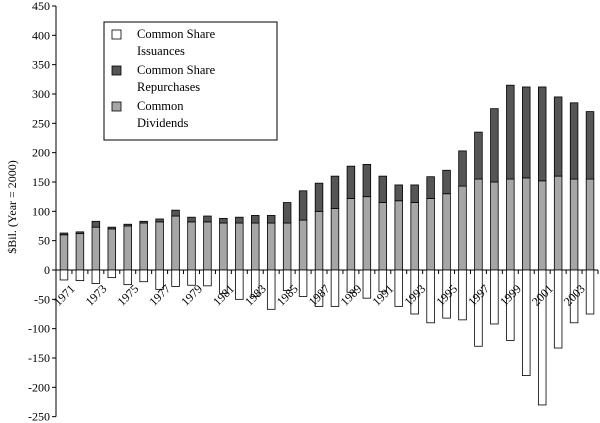  I want to click on legend-label: Repurchases, so click(168, 87).